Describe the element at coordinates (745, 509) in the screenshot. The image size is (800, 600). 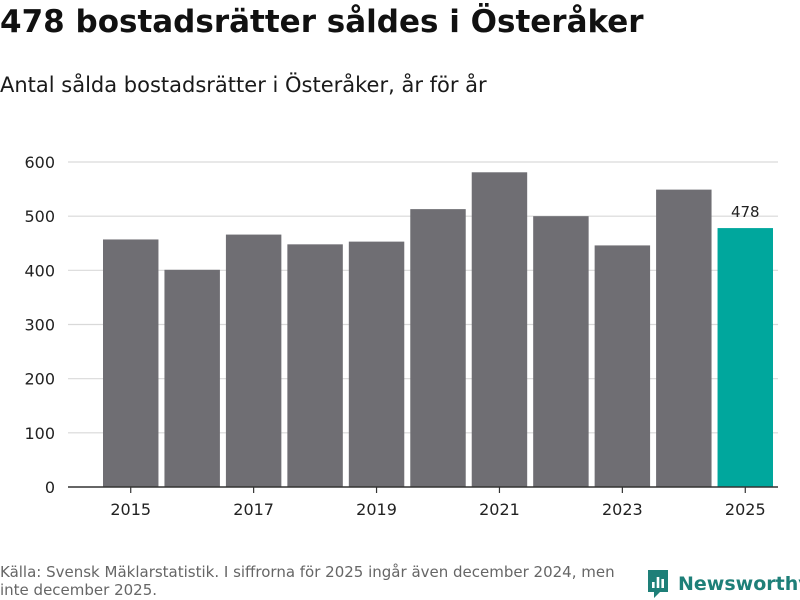
I see `x-tick-label: 2025` at that location.